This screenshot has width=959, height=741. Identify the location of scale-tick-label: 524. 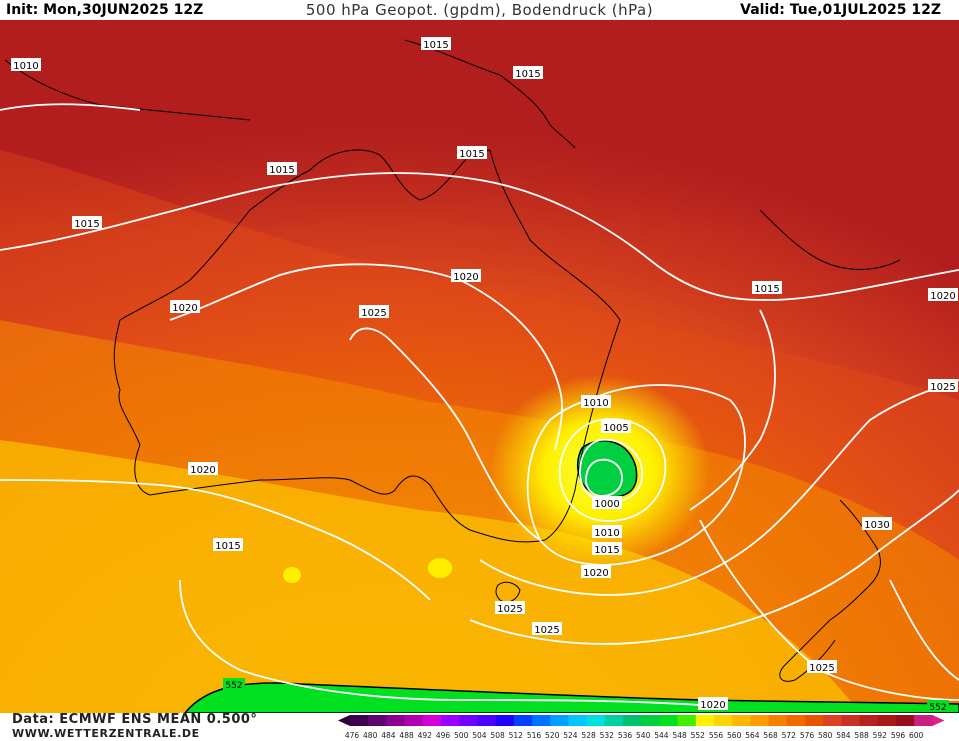
(570, 735).